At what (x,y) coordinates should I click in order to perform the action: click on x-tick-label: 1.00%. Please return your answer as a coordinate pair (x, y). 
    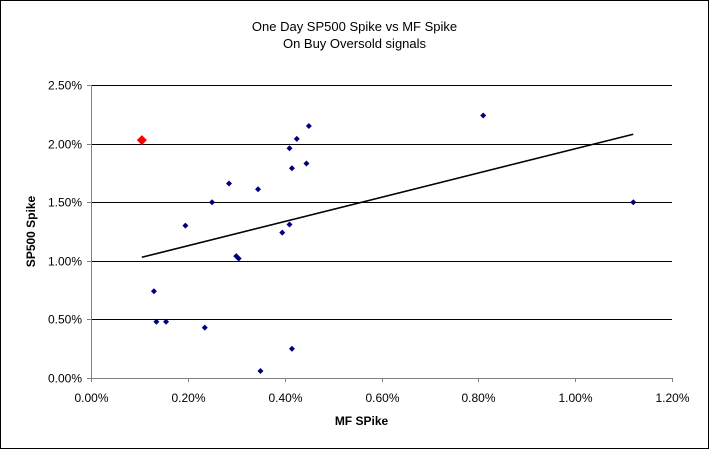
    Looking at the image, I should click on (575, 398).